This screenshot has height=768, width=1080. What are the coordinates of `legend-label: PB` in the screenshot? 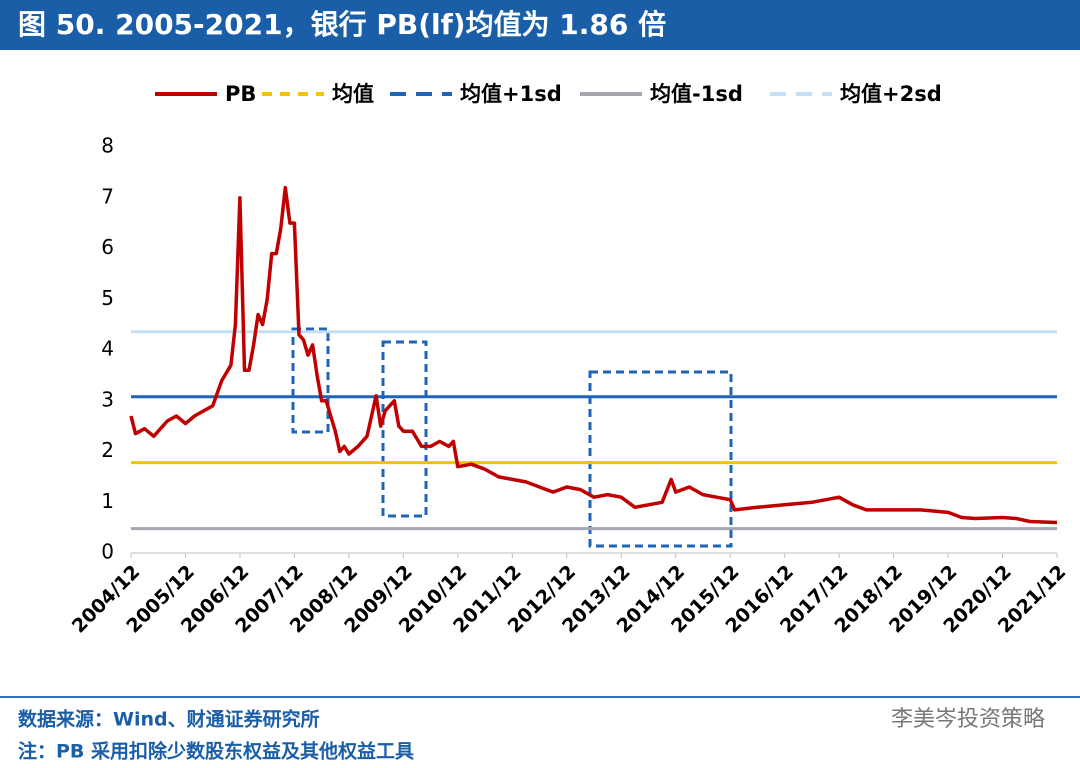 It's located at (240, 94).